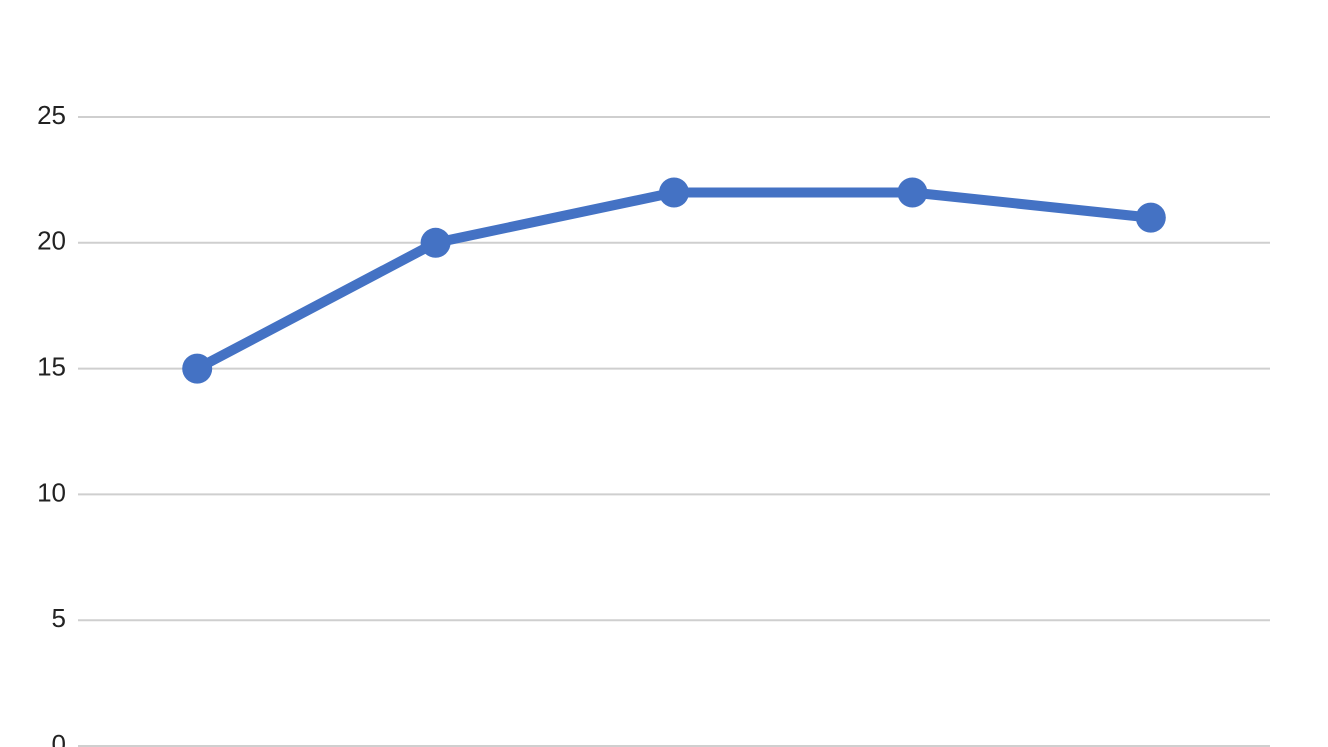 This screenshot has height=747, width=1328. I want to click on y-tick-label: 25, so click(51, 115).